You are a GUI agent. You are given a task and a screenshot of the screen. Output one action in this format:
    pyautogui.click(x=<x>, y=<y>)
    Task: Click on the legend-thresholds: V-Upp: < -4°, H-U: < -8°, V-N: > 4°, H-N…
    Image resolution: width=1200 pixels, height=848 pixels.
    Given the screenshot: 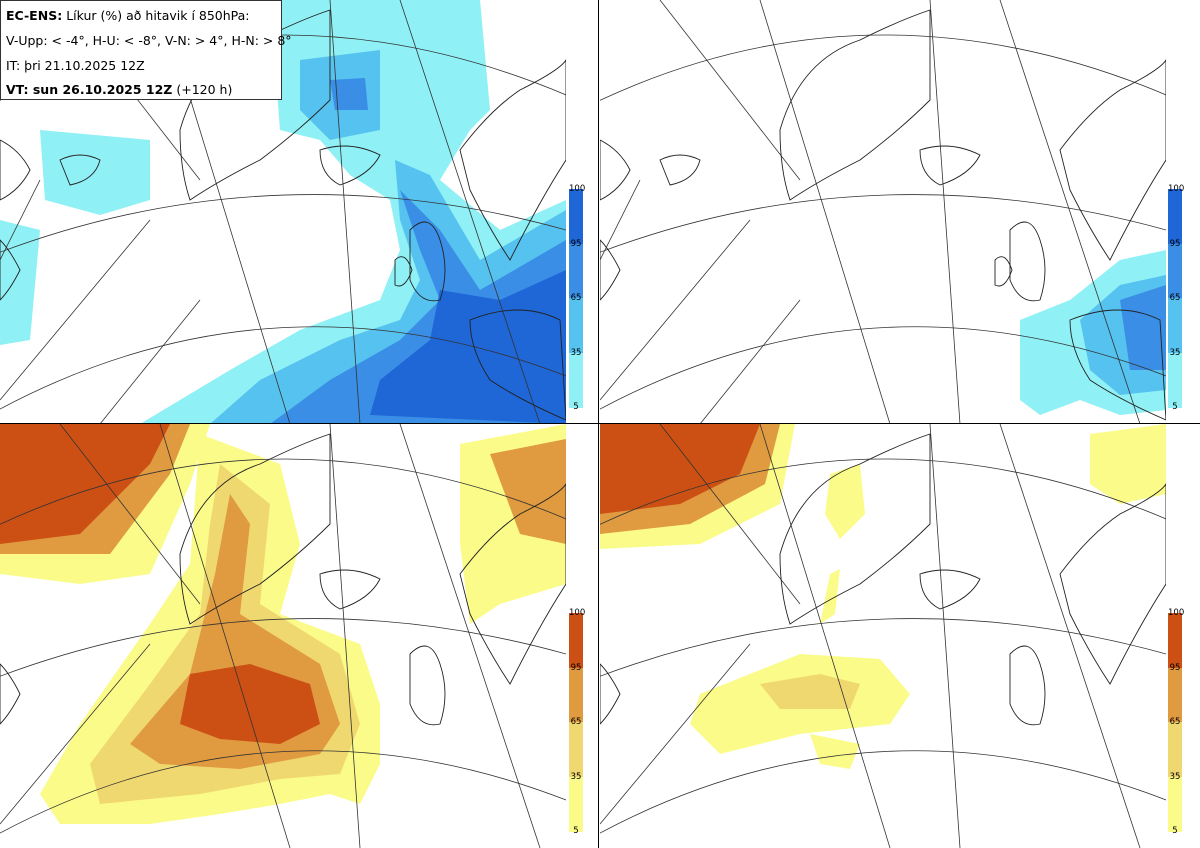 What is the action you would take?
    pyautogui.click(x=149, y=40)
    